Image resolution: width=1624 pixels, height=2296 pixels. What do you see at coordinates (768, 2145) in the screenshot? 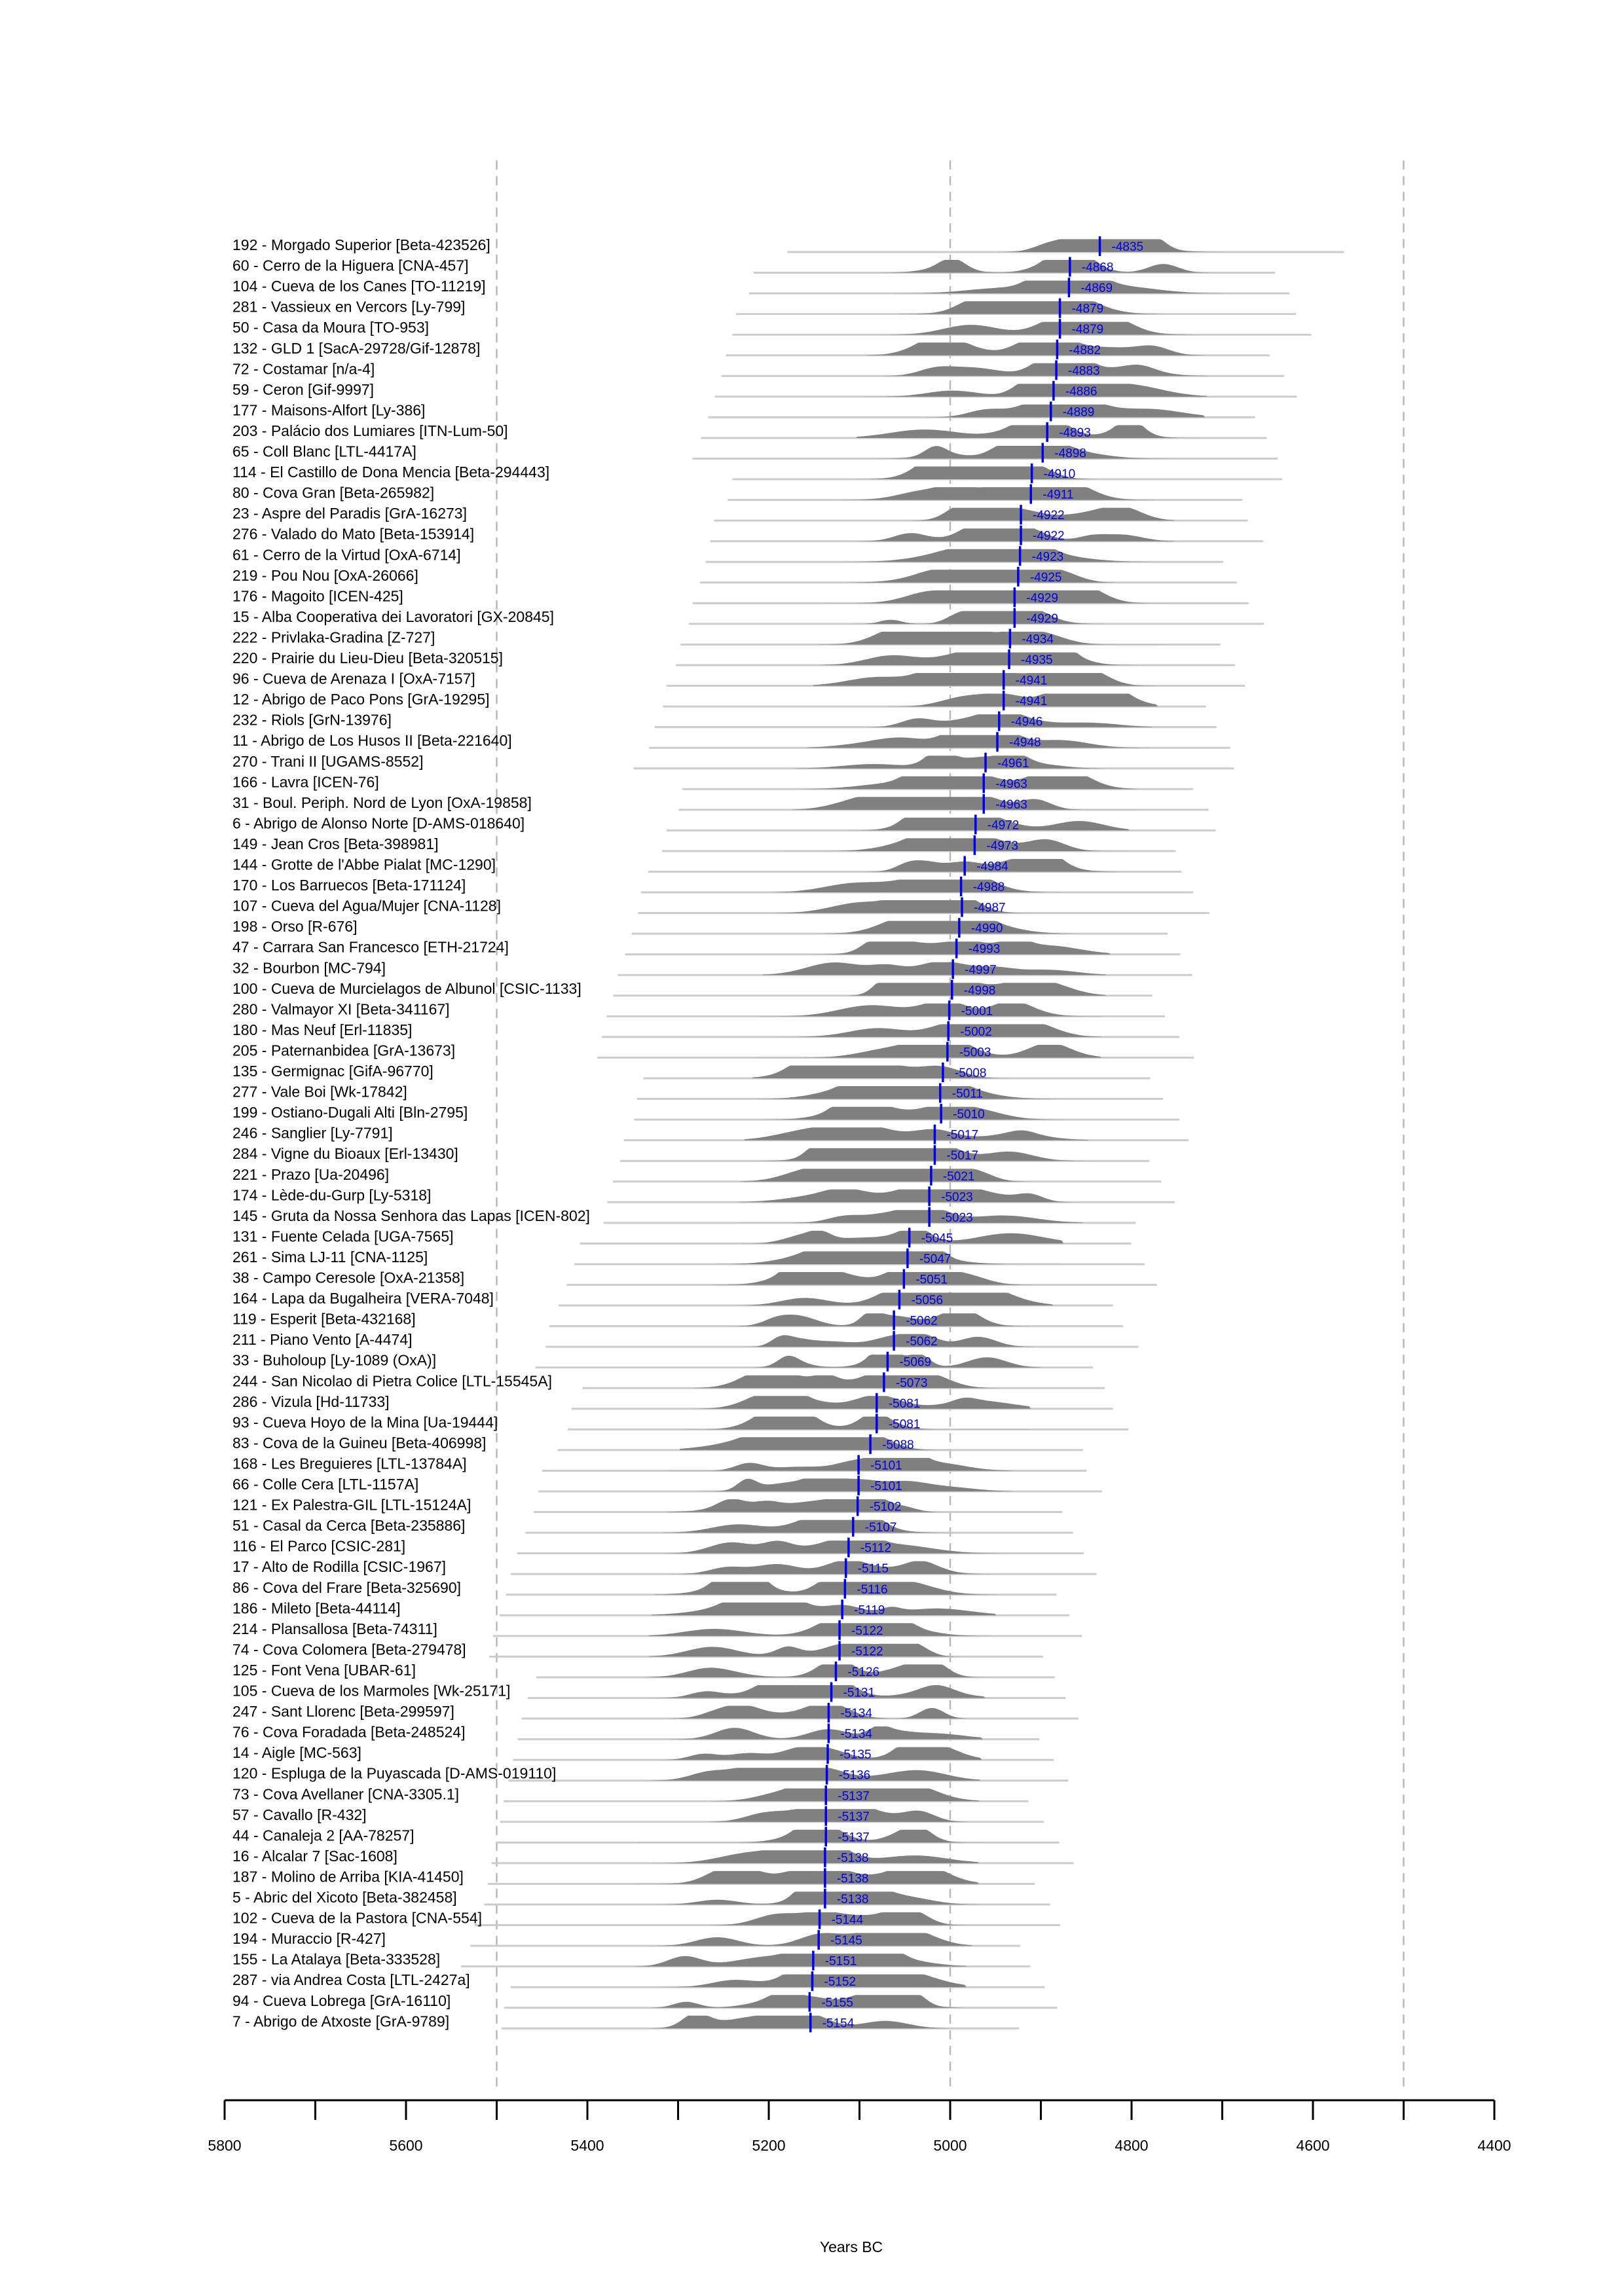
I see `tick-label: 5200` at bounding box center [768, 2145].